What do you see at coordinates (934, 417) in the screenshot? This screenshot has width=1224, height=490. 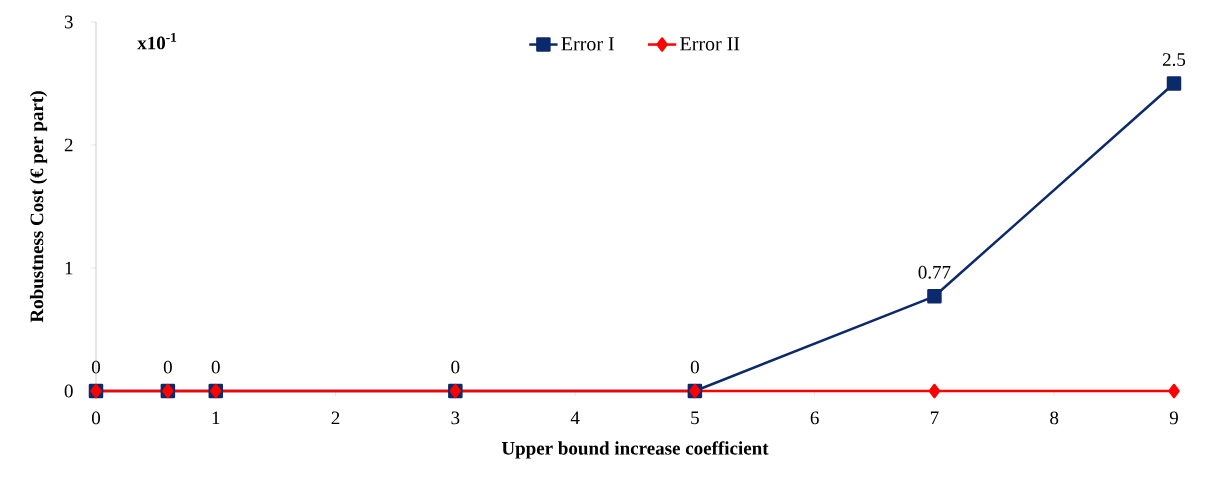 I see `x-tick-label: 7` at bounding box center [934, 417].